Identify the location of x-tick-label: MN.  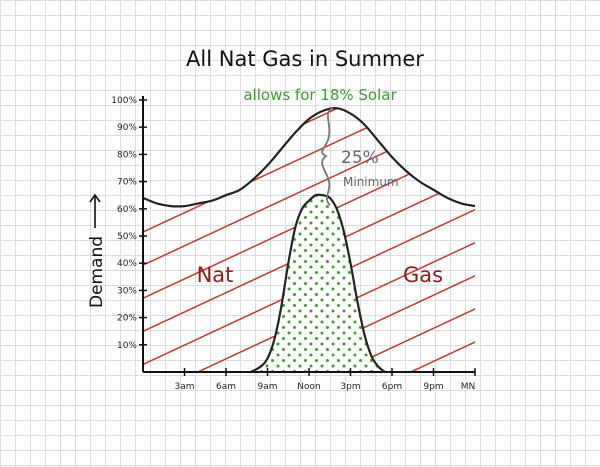
(468, 387).